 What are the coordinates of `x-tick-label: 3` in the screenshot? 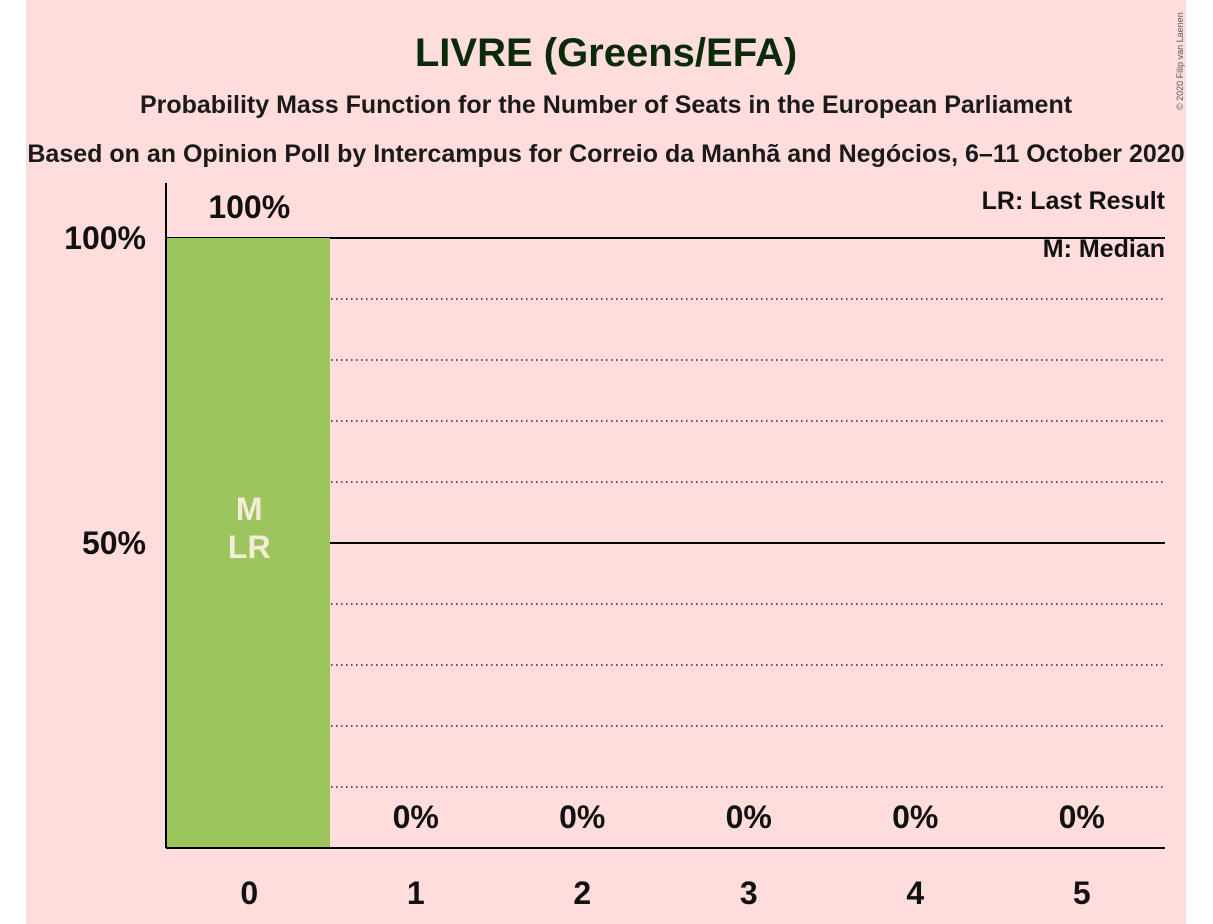 It's located at (749, 893).